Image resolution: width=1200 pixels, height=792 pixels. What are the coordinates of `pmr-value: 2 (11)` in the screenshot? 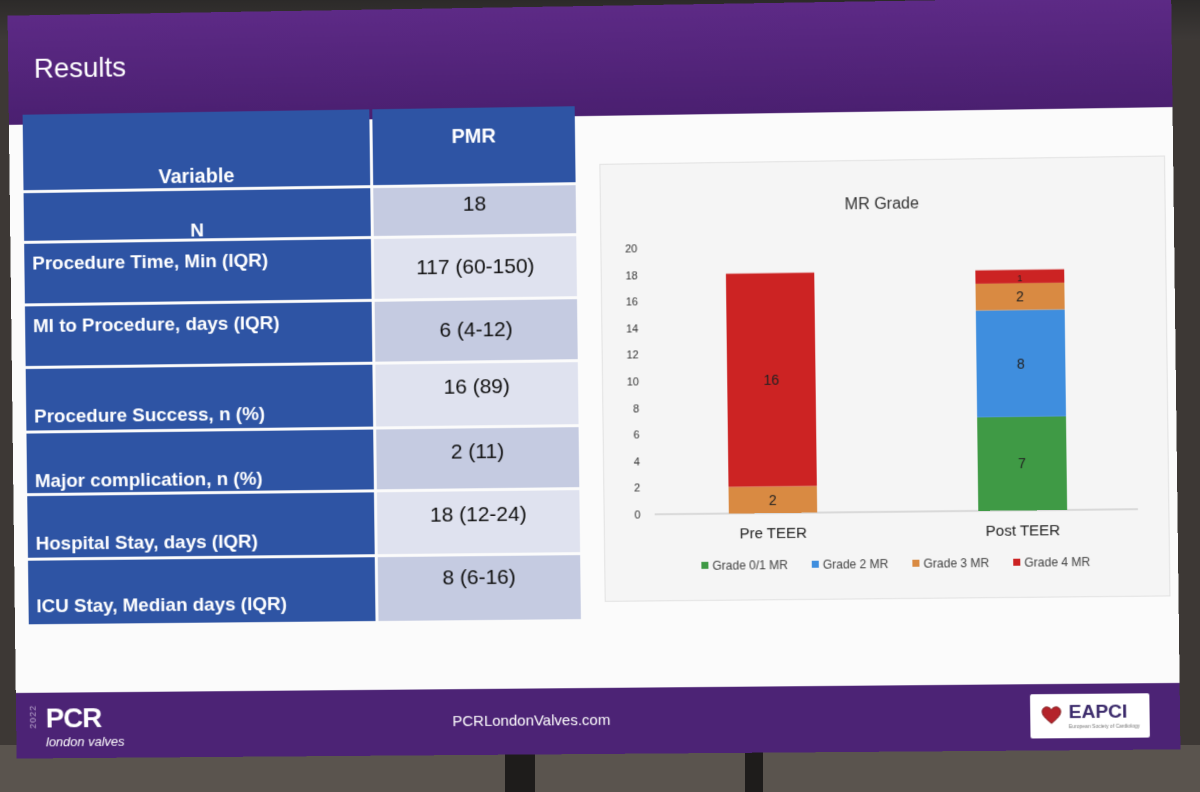 It's located at (477, 452).